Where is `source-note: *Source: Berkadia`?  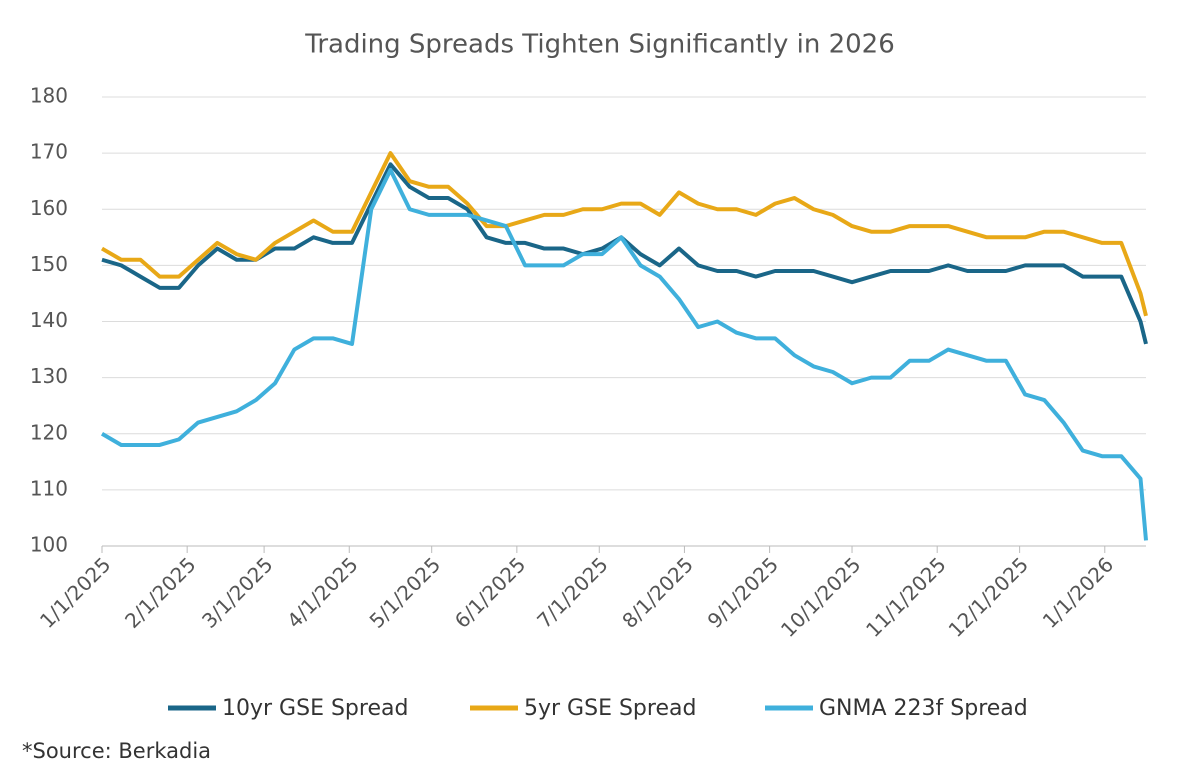 source-note: *Source: Berkadia is located at coordinates (116, 751).